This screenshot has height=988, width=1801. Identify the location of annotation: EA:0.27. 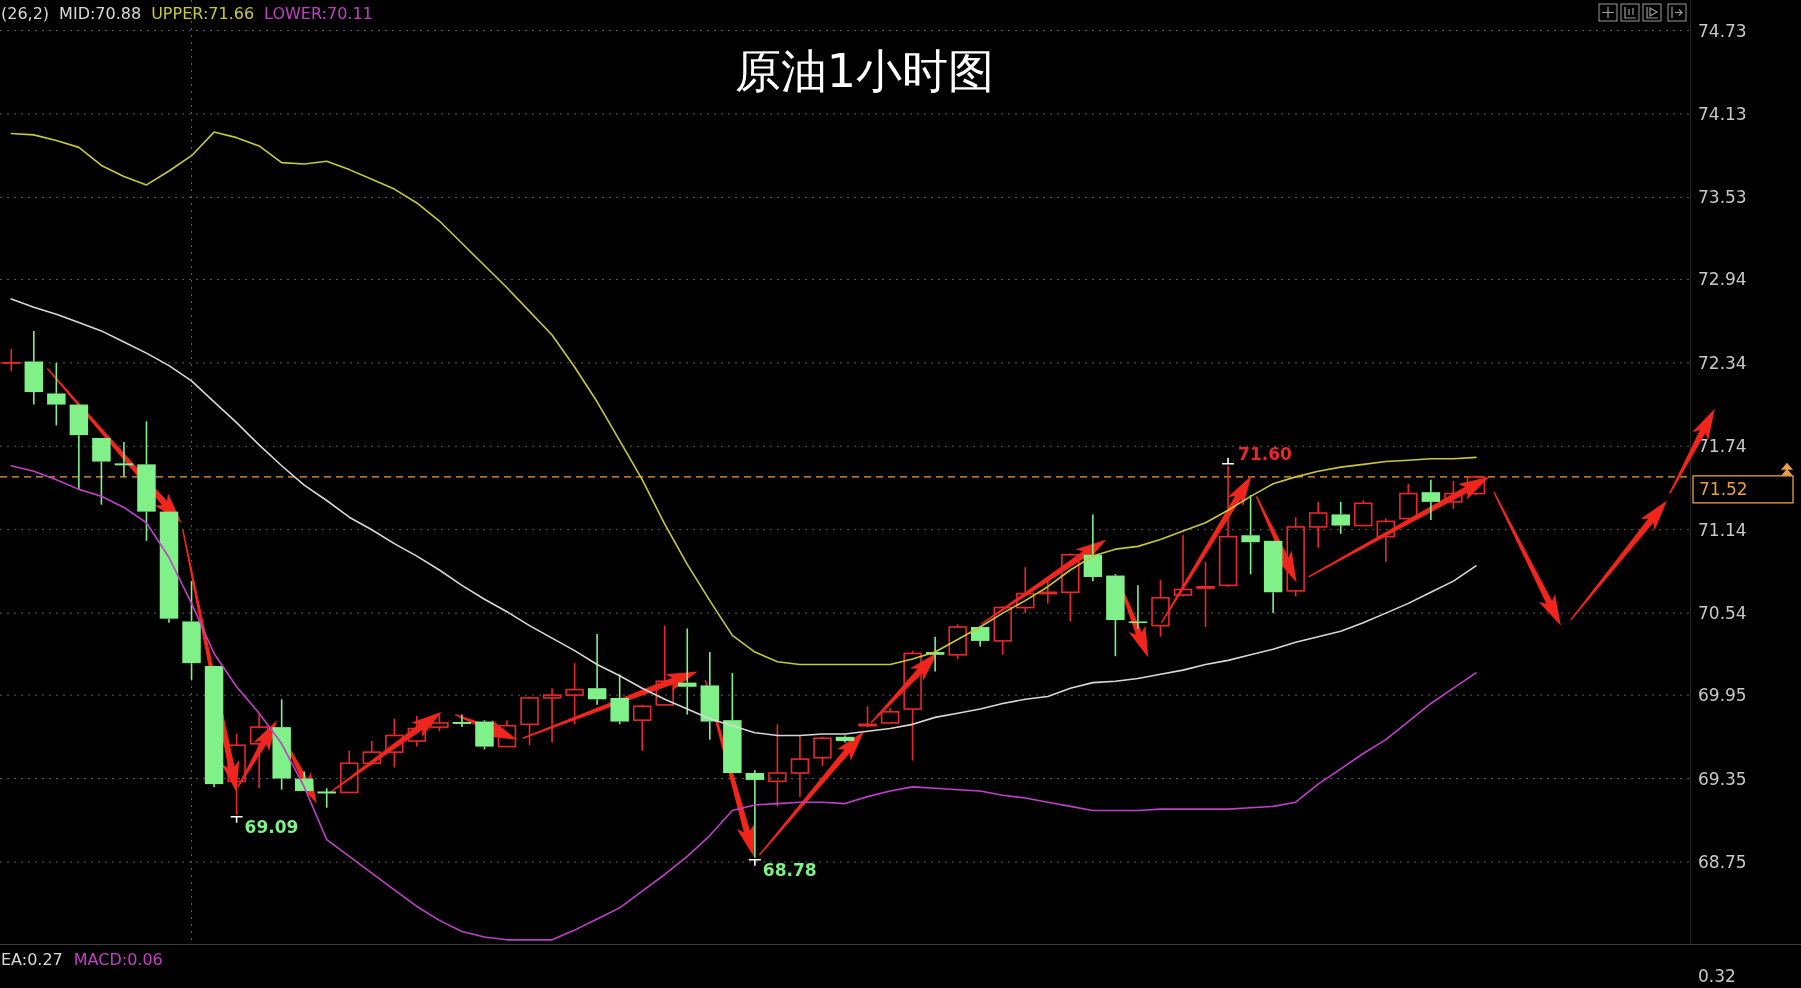
(32, 959).